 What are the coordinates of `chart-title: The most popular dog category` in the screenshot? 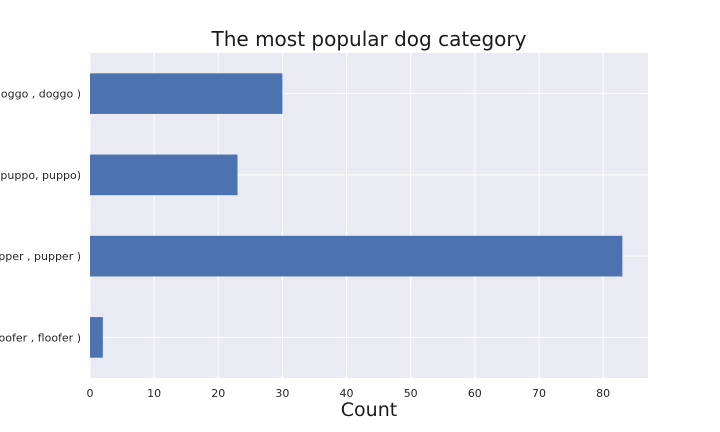 It's located at (369, 39).